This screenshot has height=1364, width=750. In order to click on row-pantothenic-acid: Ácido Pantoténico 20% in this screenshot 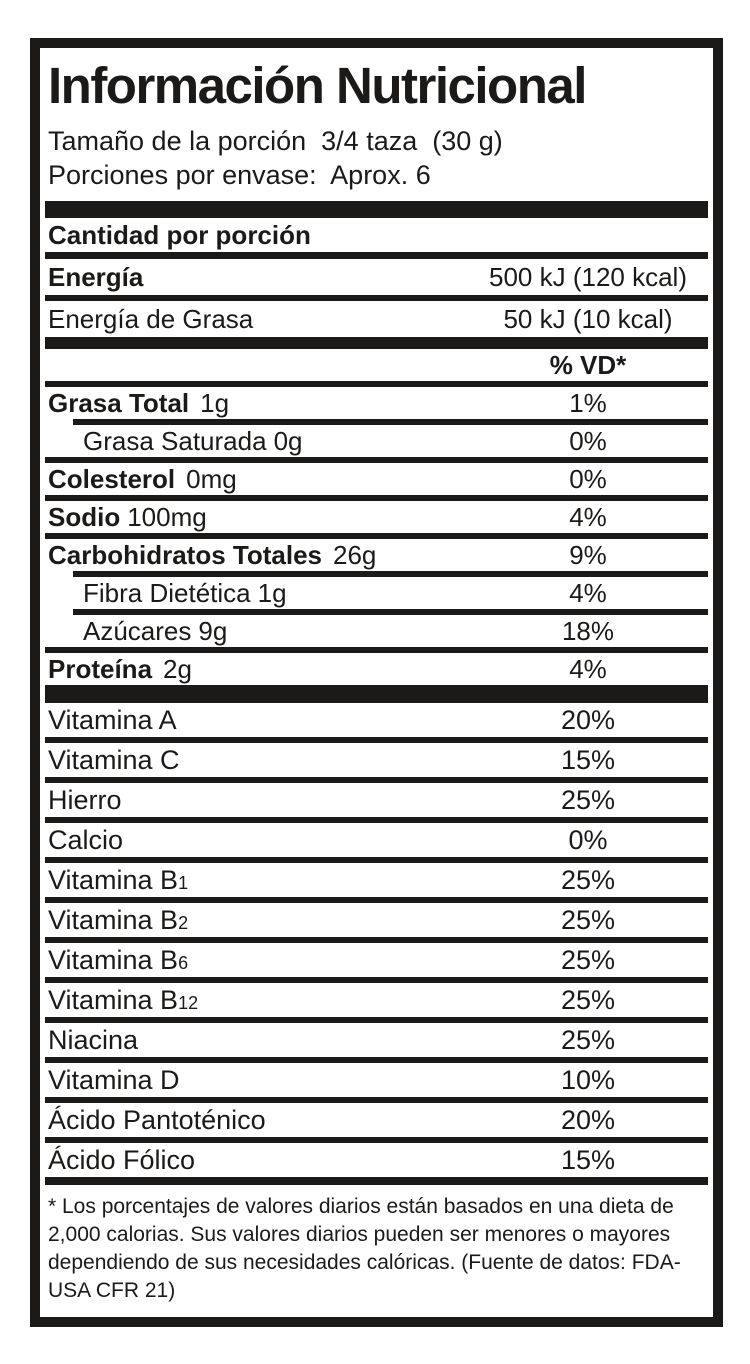, I will do `click(376, 1120)`.